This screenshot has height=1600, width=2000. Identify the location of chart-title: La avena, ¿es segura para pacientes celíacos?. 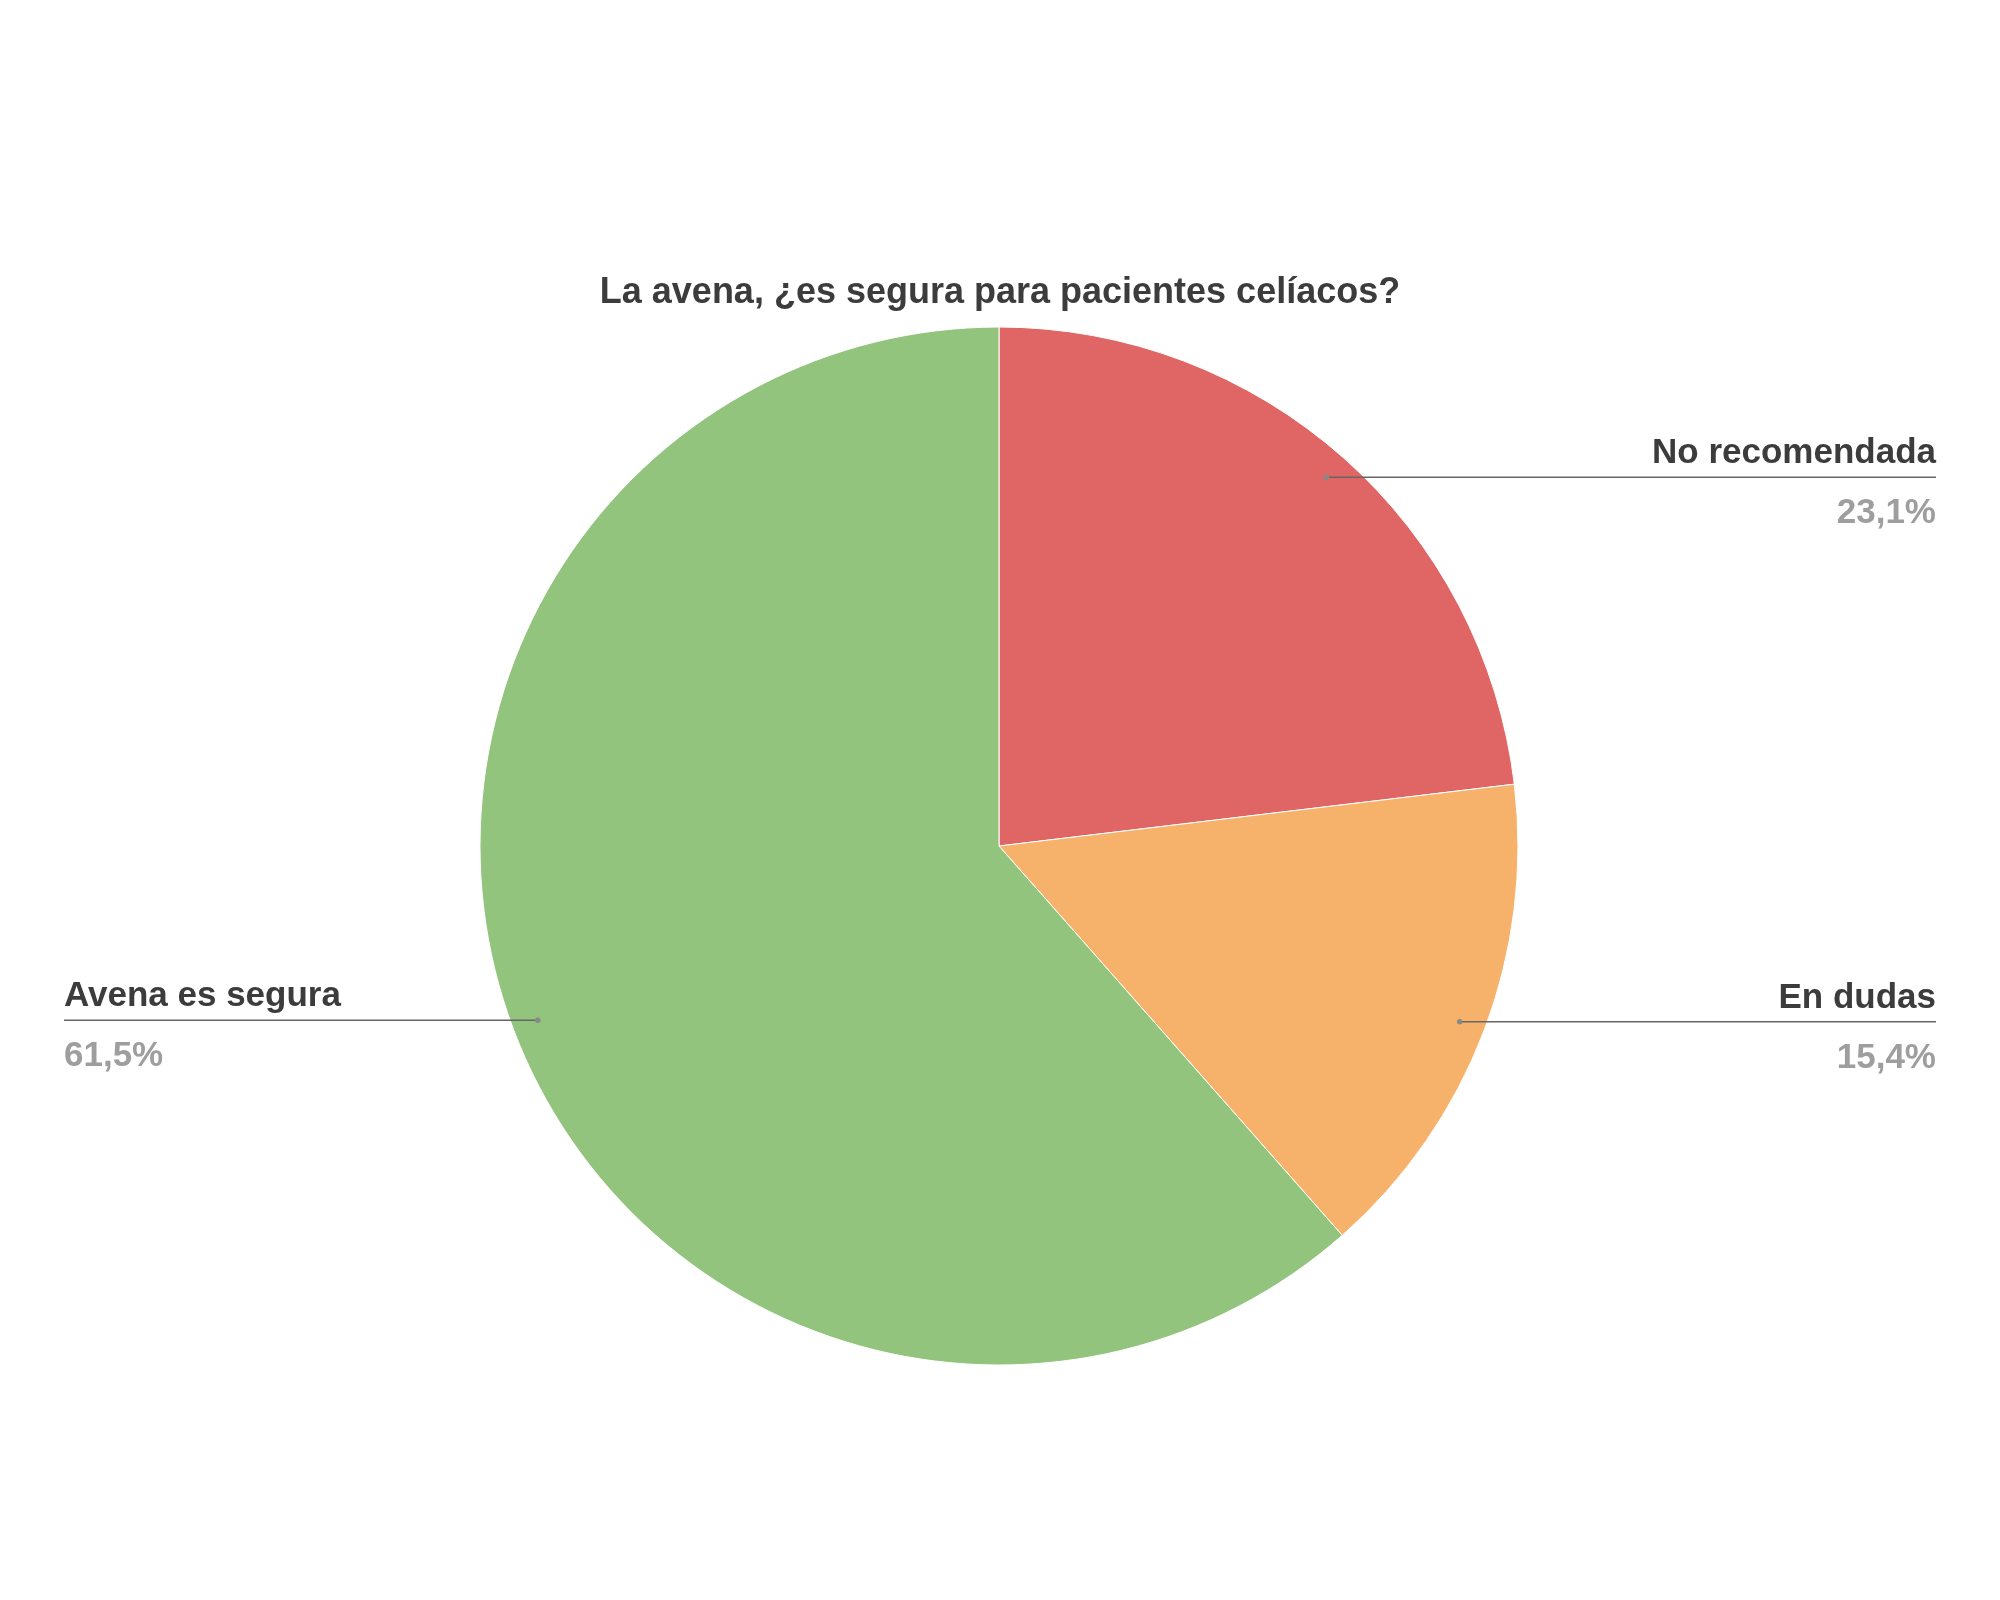
(1000, 290).